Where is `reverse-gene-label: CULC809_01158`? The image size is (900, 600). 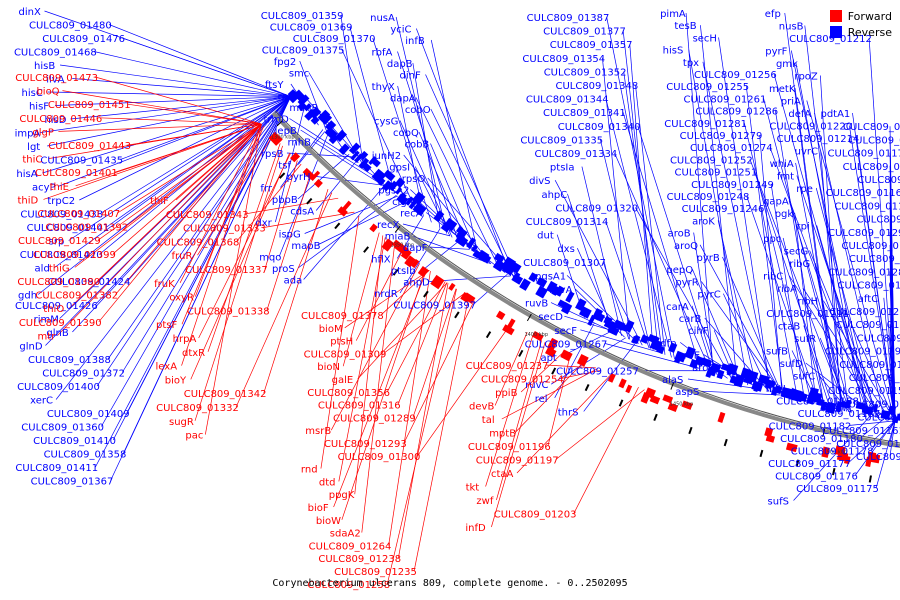 reverse-gene-label: CULC809_01158 is located at coordinates (864, 391).